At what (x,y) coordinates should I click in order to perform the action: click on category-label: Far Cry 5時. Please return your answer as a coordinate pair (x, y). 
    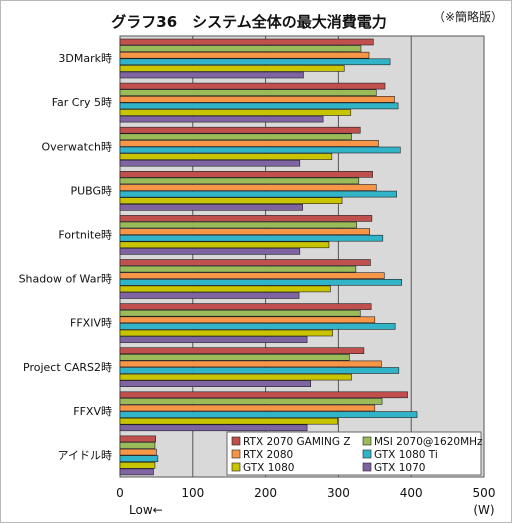
    Looking at the image, I should click on (82, 102).